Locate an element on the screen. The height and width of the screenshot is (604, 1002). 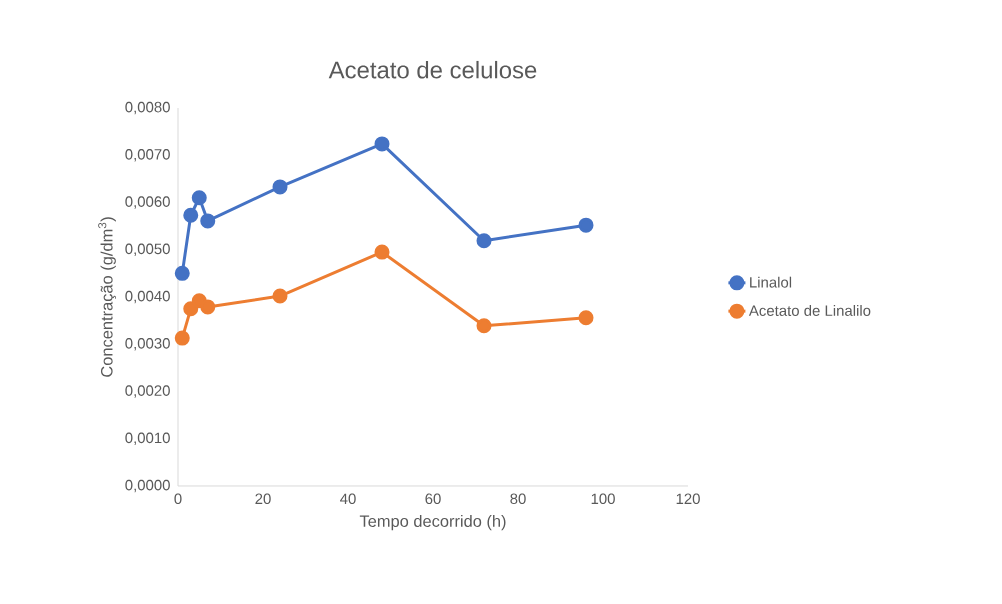
y-axis-title: Concentração (g/dm$^{3}$) is located at coordinates (107, 297).